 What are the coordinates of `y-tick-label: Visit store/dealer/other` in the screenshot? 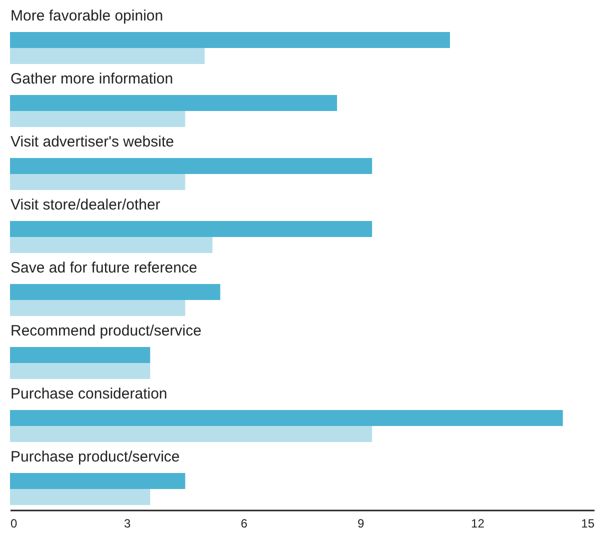 It's located at (85, 205).